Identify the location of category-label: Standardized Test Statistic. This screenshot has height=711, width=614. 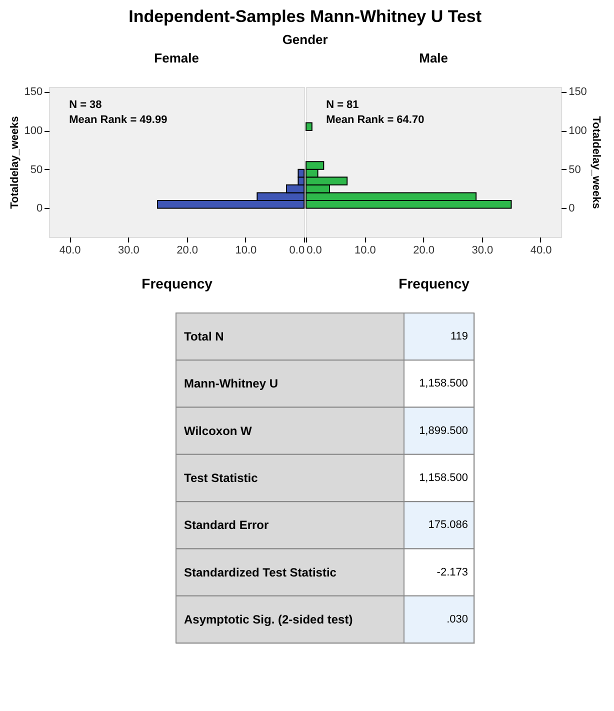
(260, 572).